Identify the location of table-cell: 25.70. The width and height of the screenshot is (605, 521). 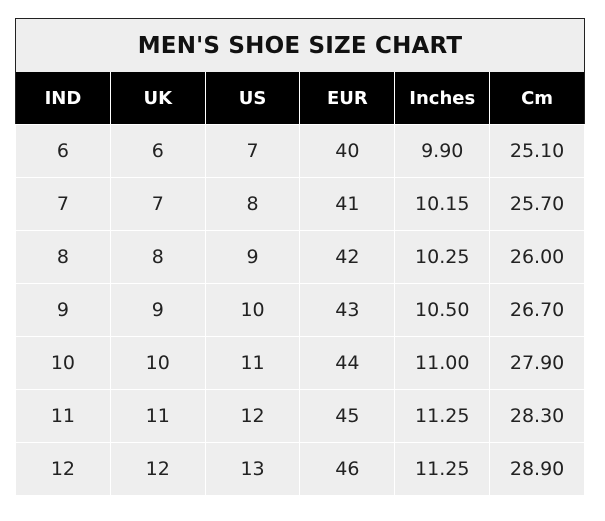
(537, 204).